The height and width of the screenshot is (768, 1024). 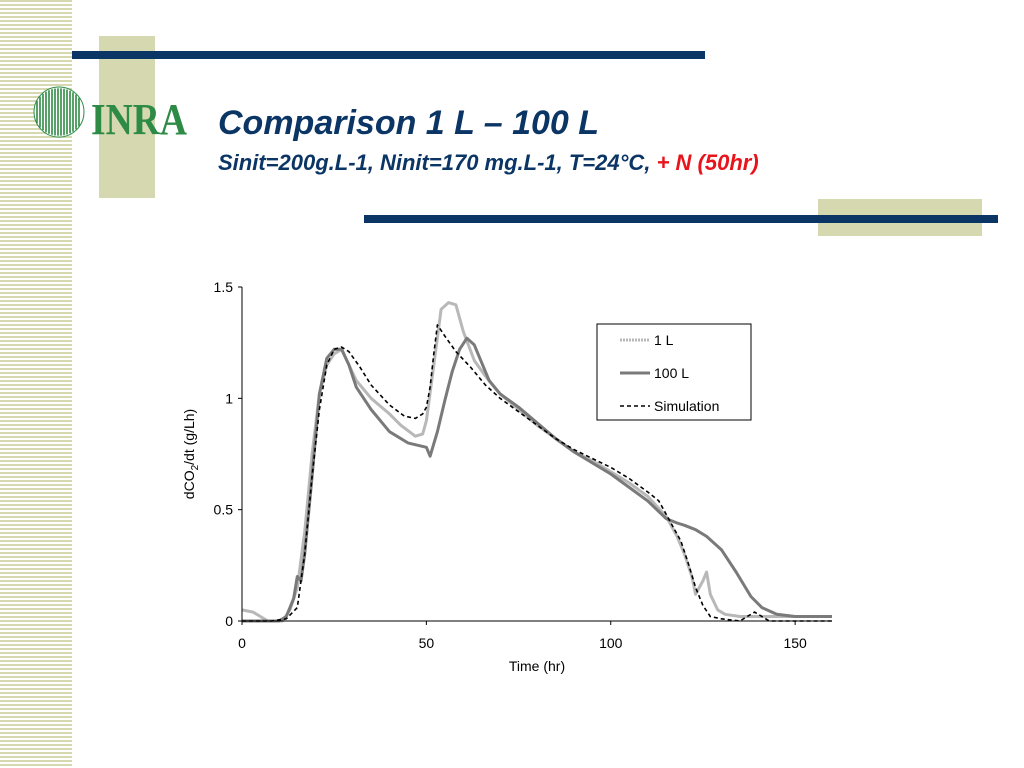 I want to click on y-axis-label-part: dCO, so click(x=189, y=484).